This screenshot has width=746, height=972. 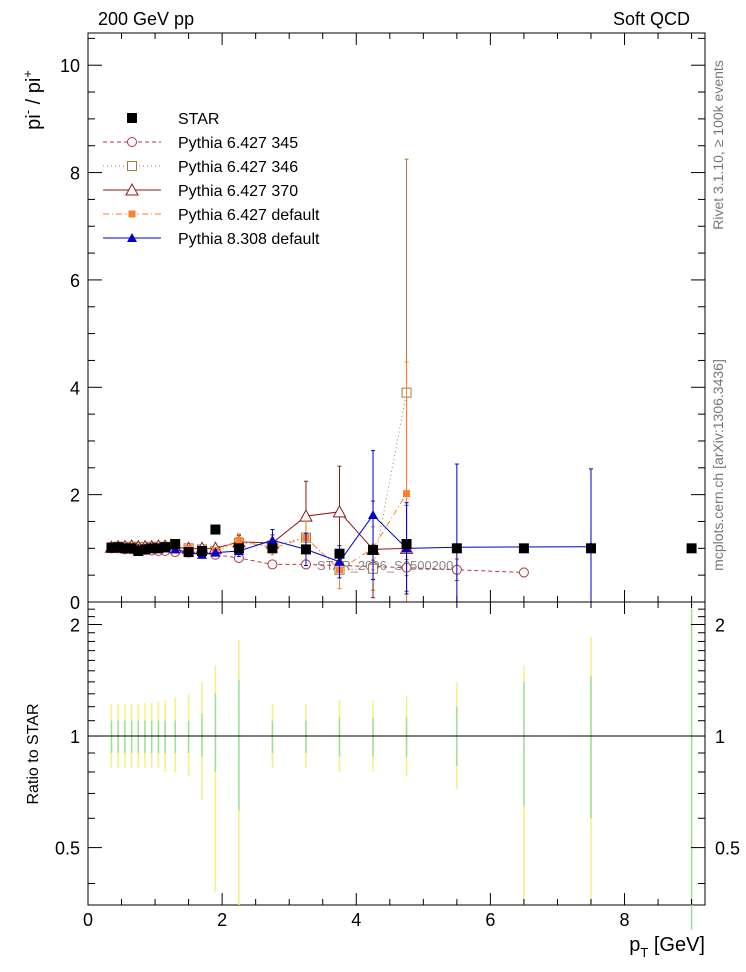 I want to click on y-label-sup-minus: -, so click(x=27, y=112).